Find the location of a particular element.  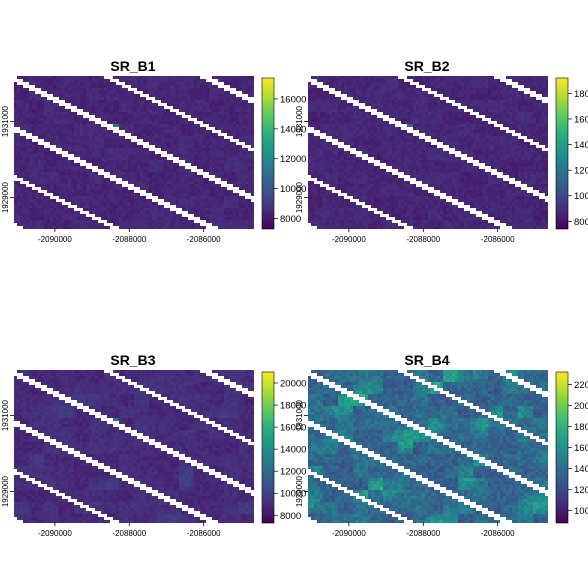

colorbar: 8000 10000 12000 14000 16000 is located at coordinates (283, 153).